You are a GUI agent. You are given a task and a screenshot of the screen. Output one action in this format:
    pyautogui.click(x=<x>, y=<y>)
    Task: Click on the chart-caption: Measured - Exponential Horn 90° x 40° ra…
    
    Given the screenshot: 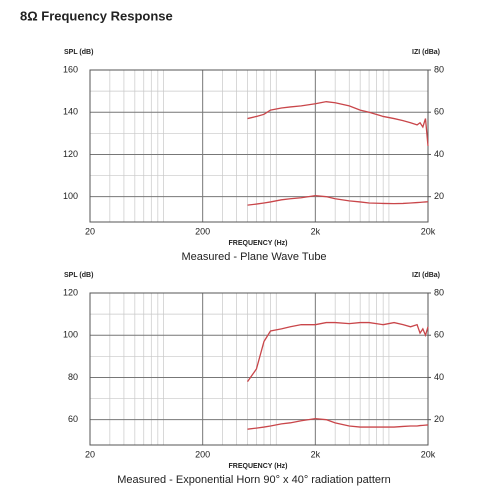 What is the action you would take?
    pyautogui.click(x=254, y=480)
    